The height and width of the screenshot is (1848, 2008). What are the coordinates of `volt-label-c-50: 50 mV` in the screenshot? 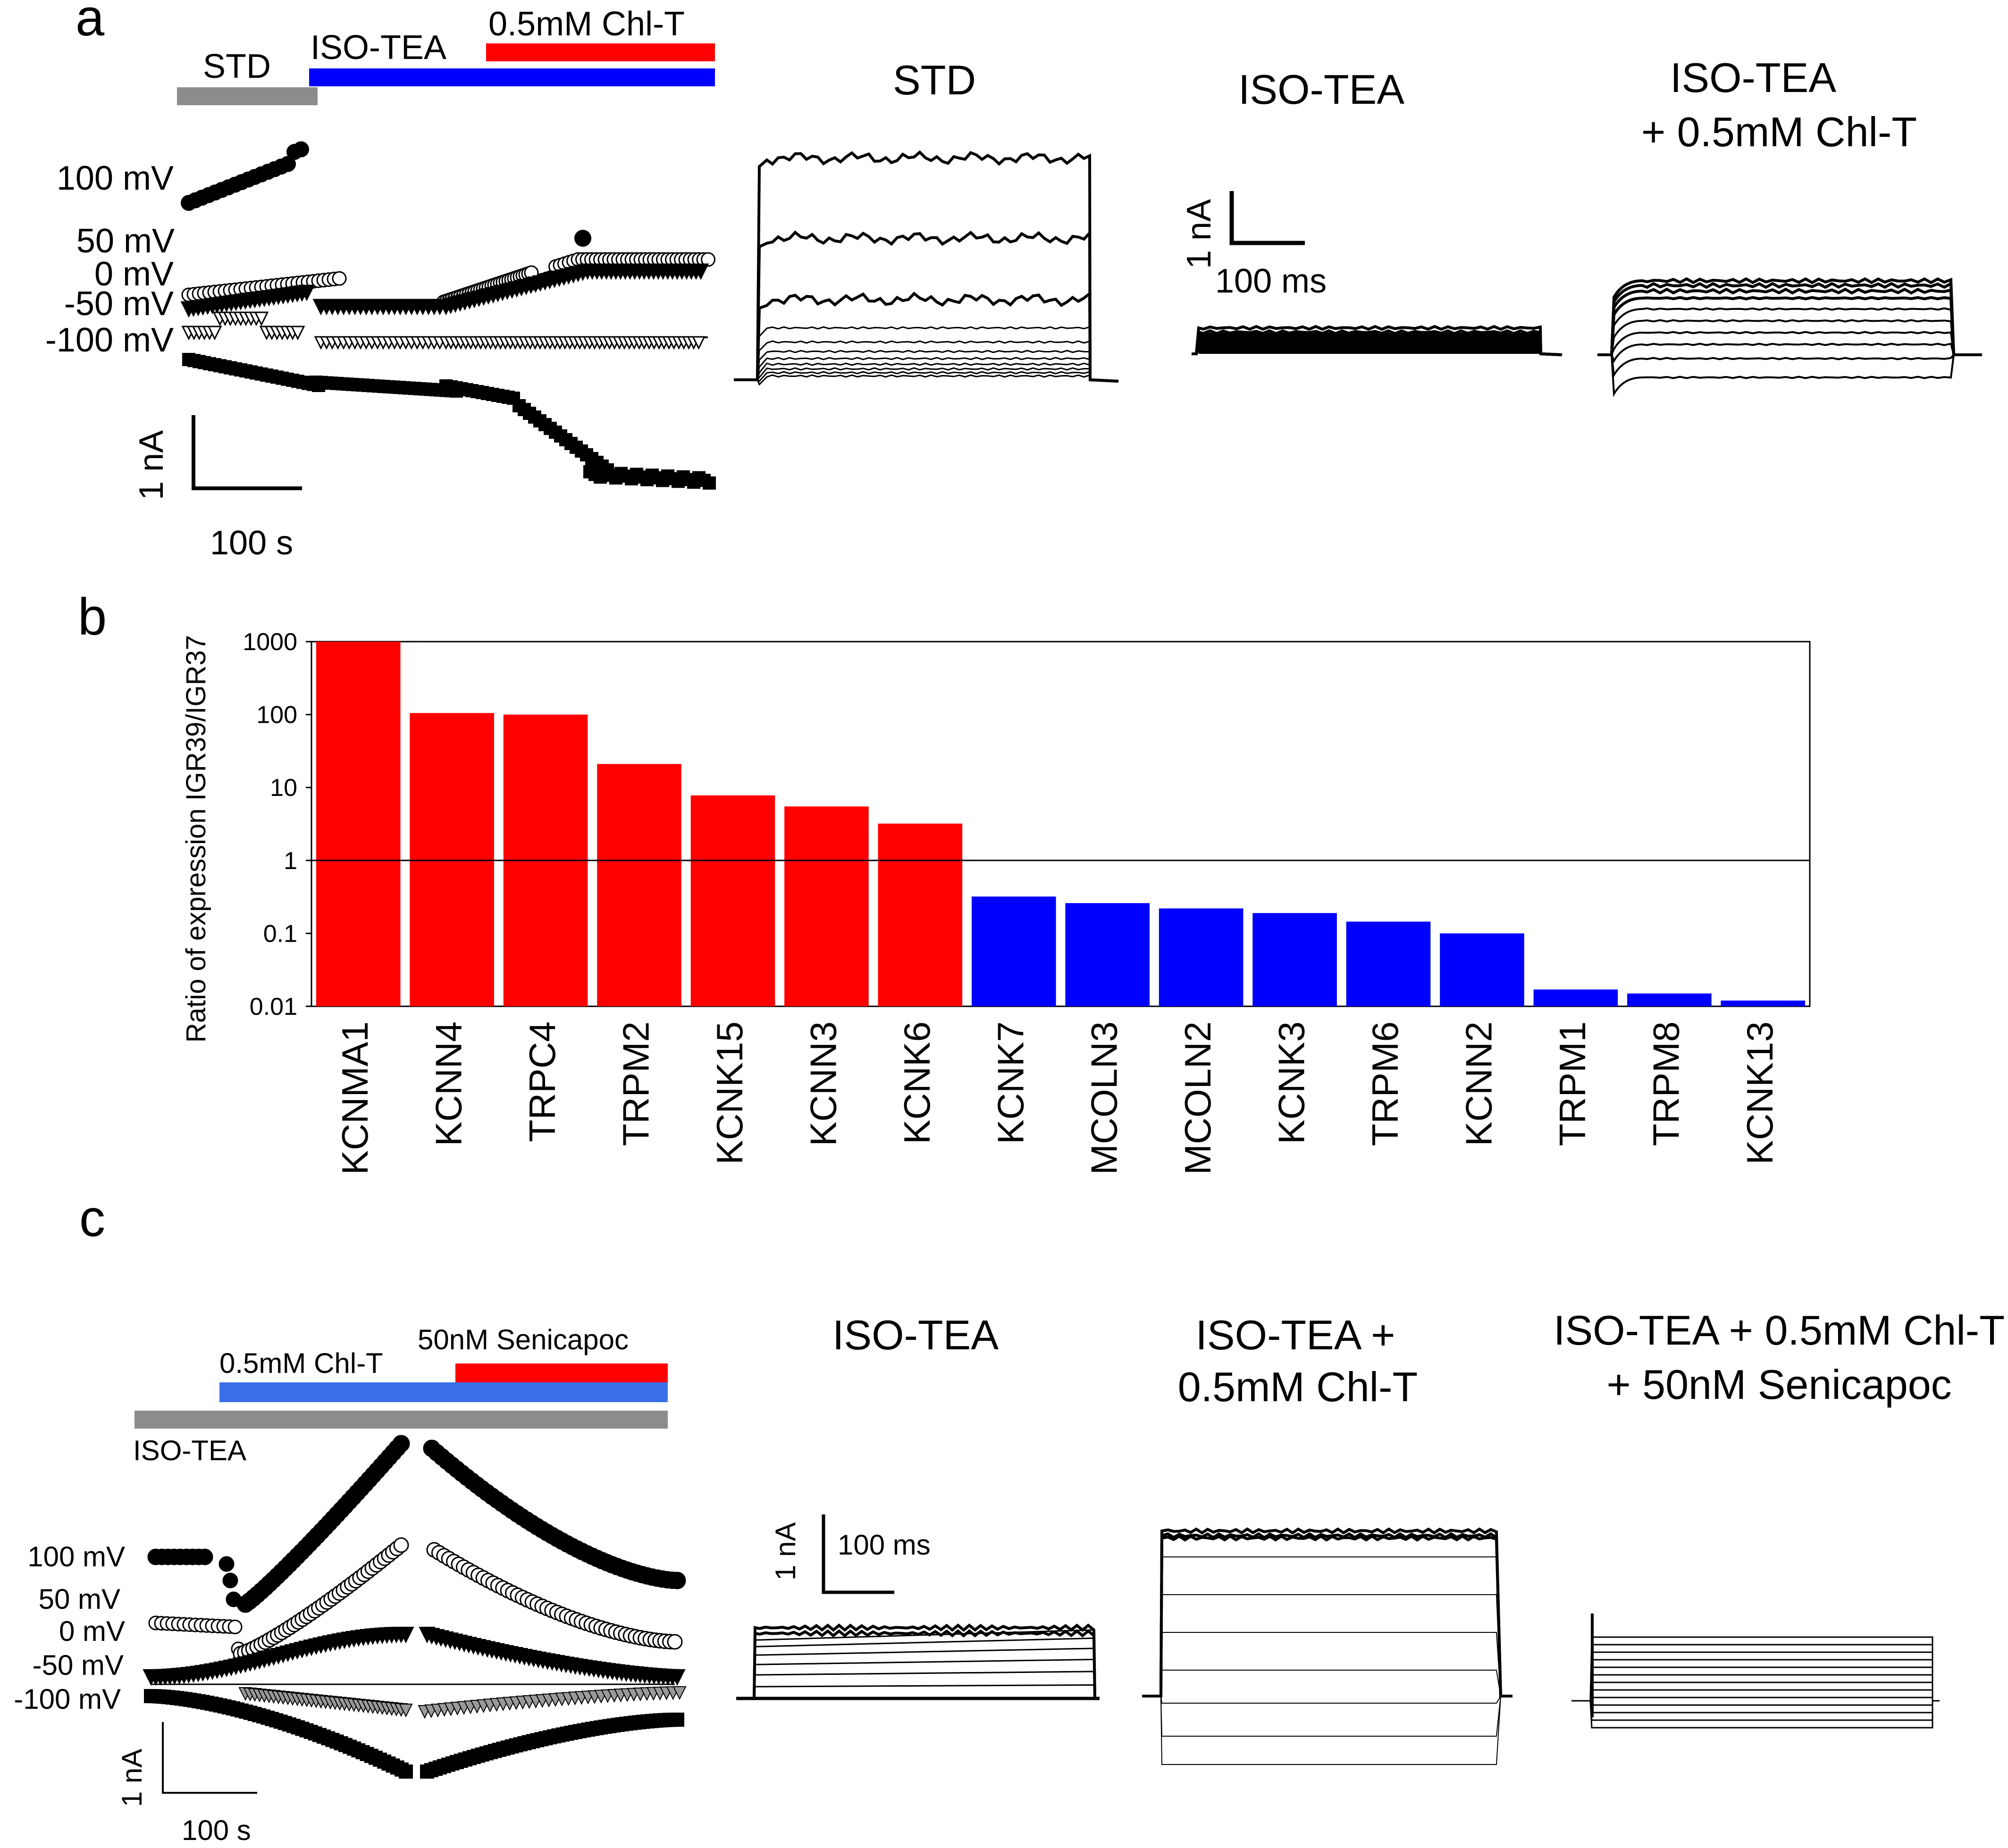 It's located at (79, 1599).